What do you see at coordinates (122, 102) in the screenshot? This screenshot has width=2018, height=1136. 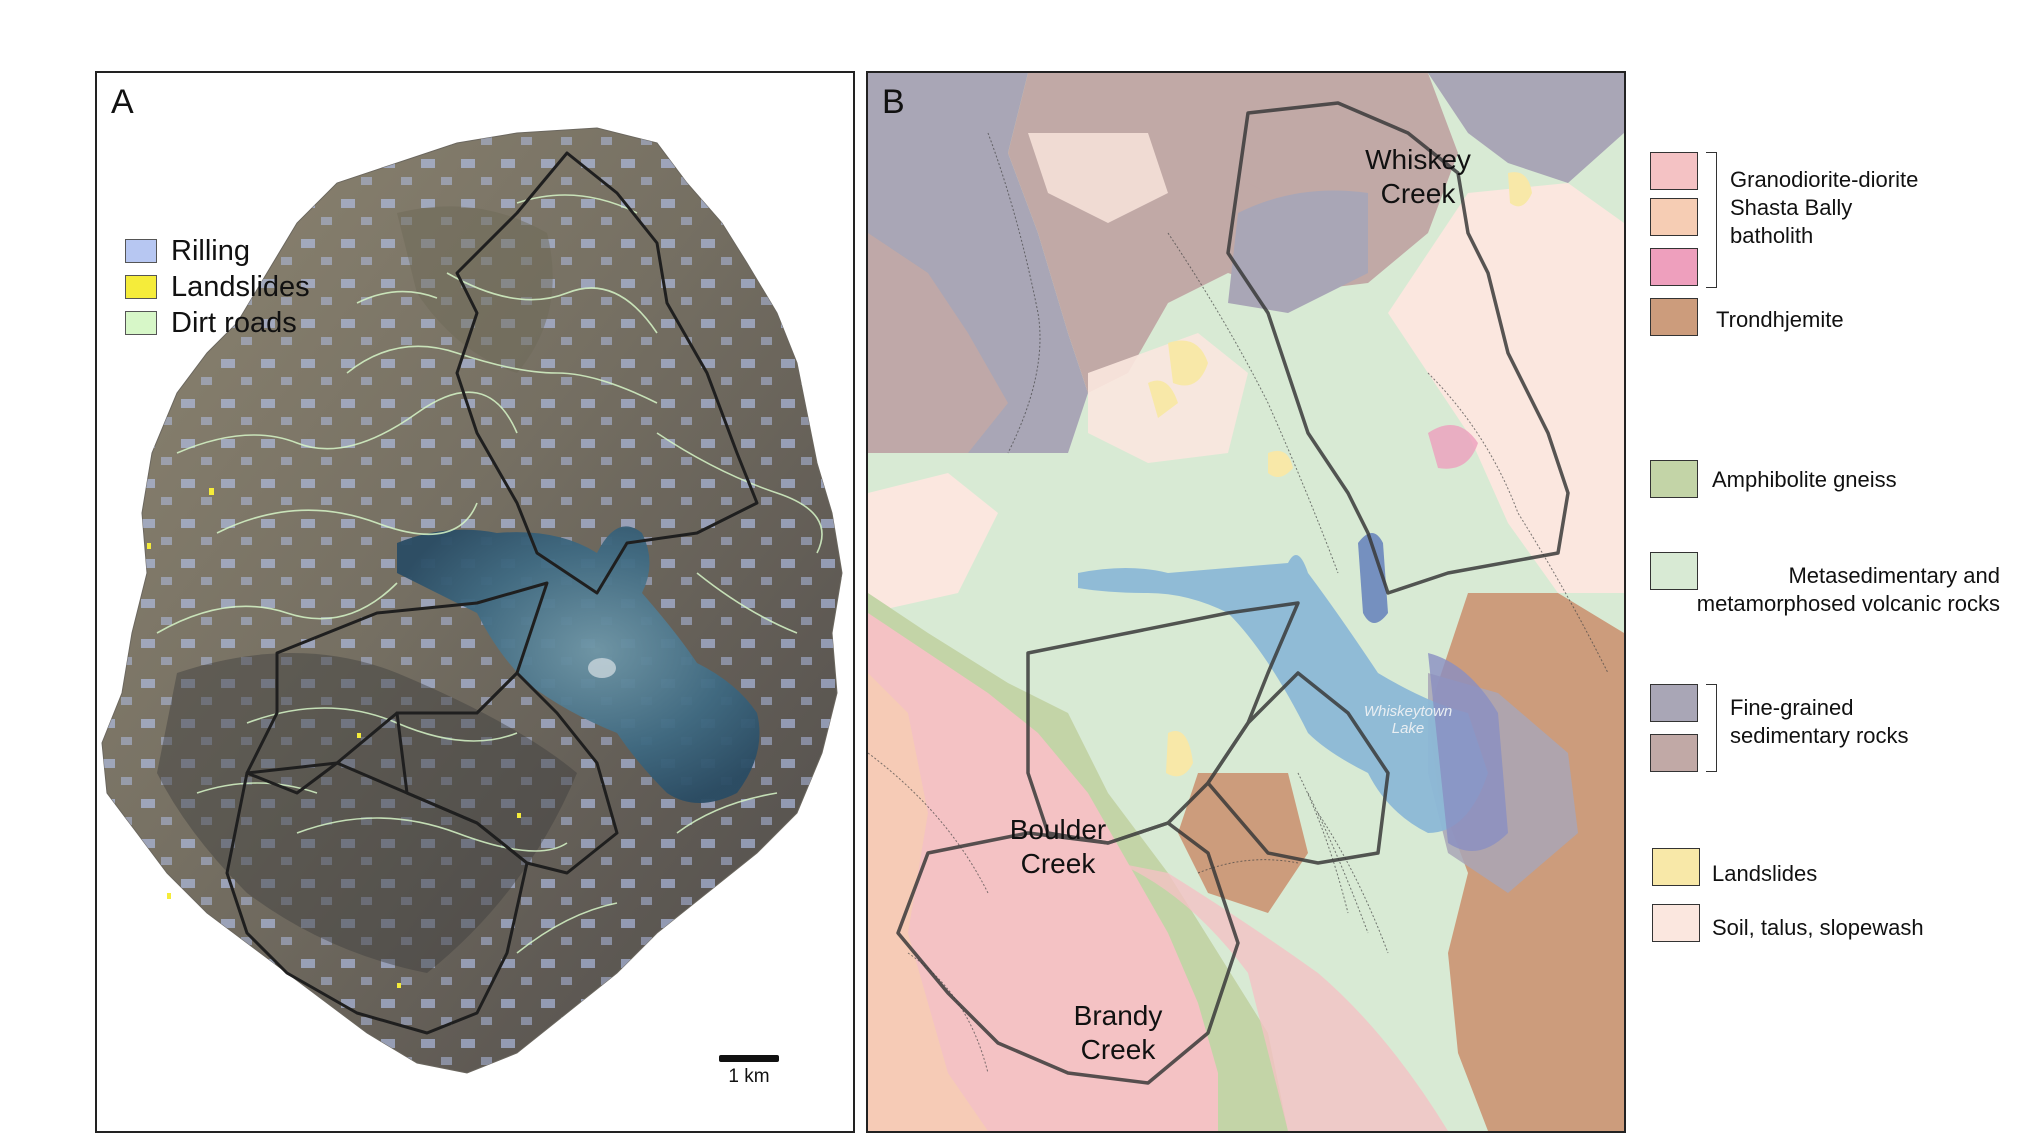 I see `panel-a-letter: A` at bounding box center [122, 102].